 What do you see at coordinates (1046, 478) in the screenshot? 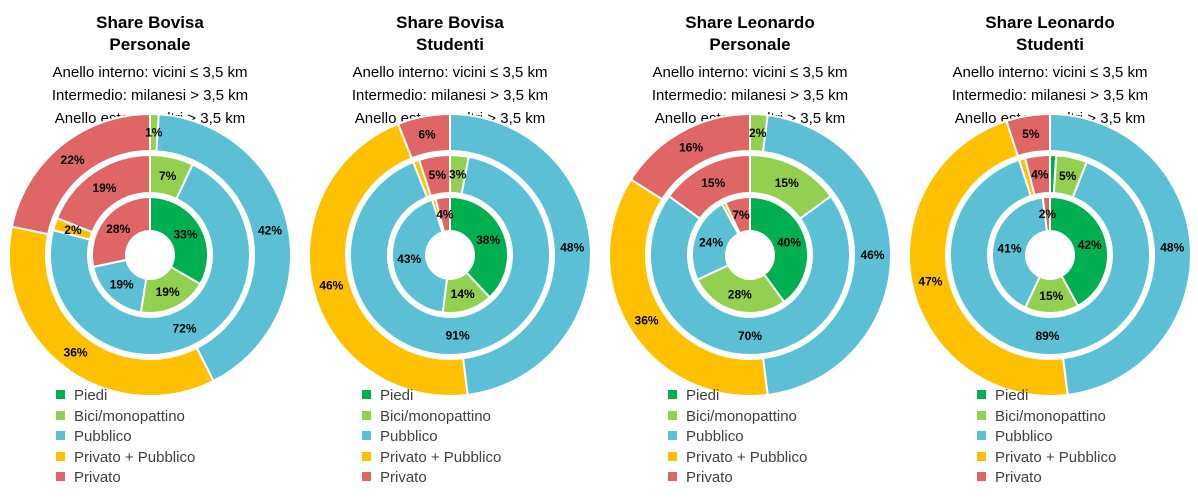
I see `legend-item: Privato` at bounding box center [1046, 478].